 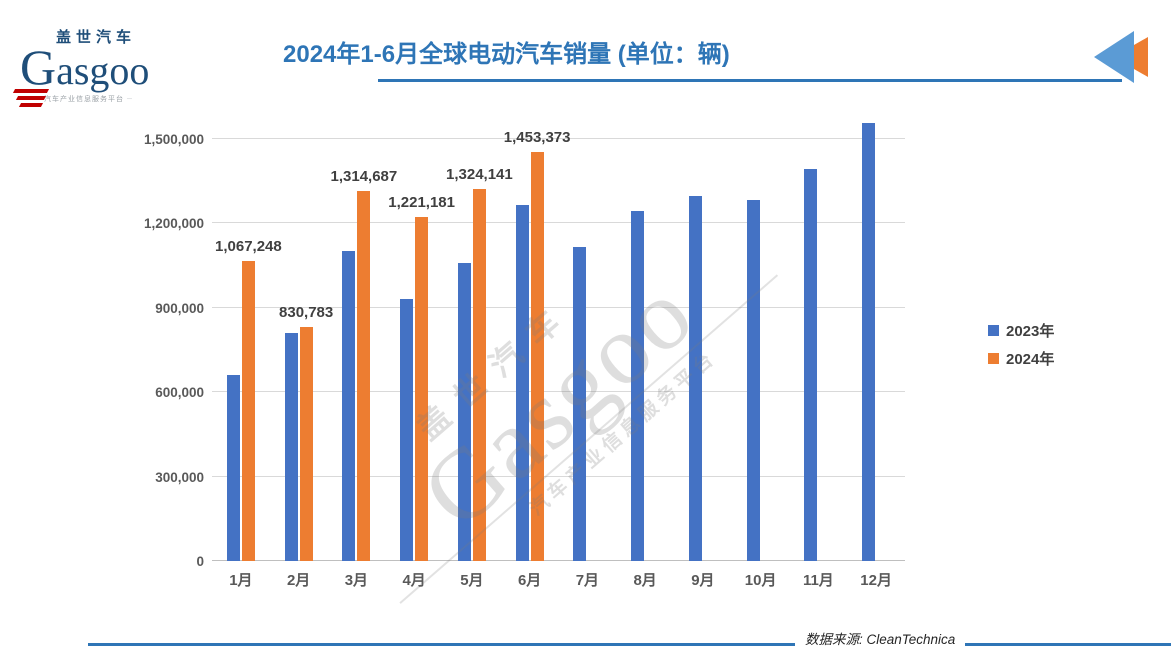 I want to click on logo-chinese-text: 盖世汽车, so click(x=96, y=37).